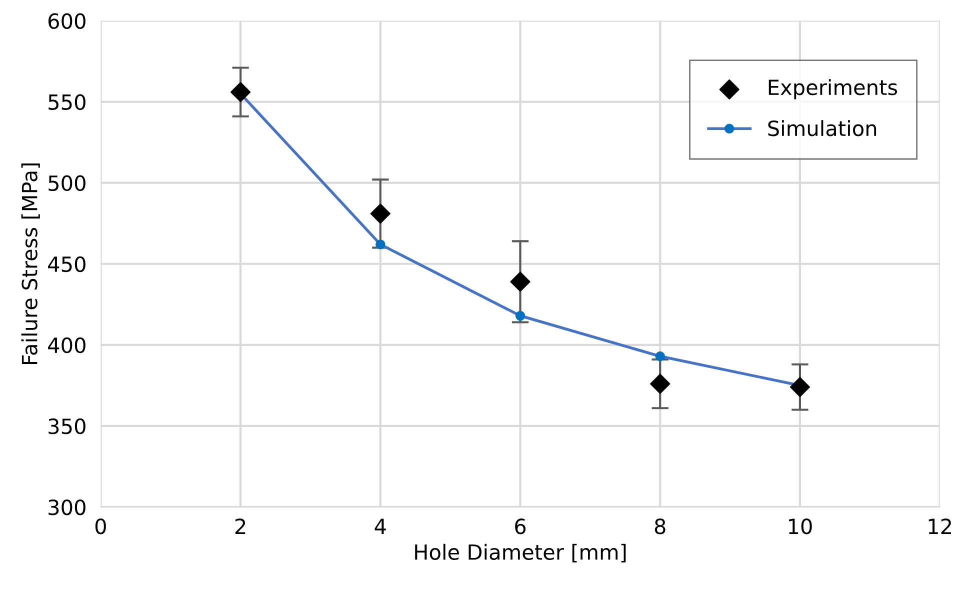  I want to click on x-axis-title: Hole Diameter [mm], so click(520, 553).